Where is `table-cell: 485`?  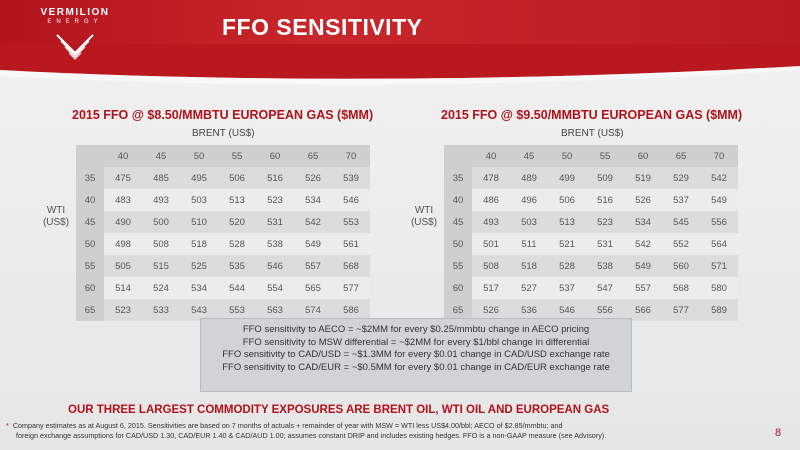 table-cell: 485 is located at coordinates (161, 178).